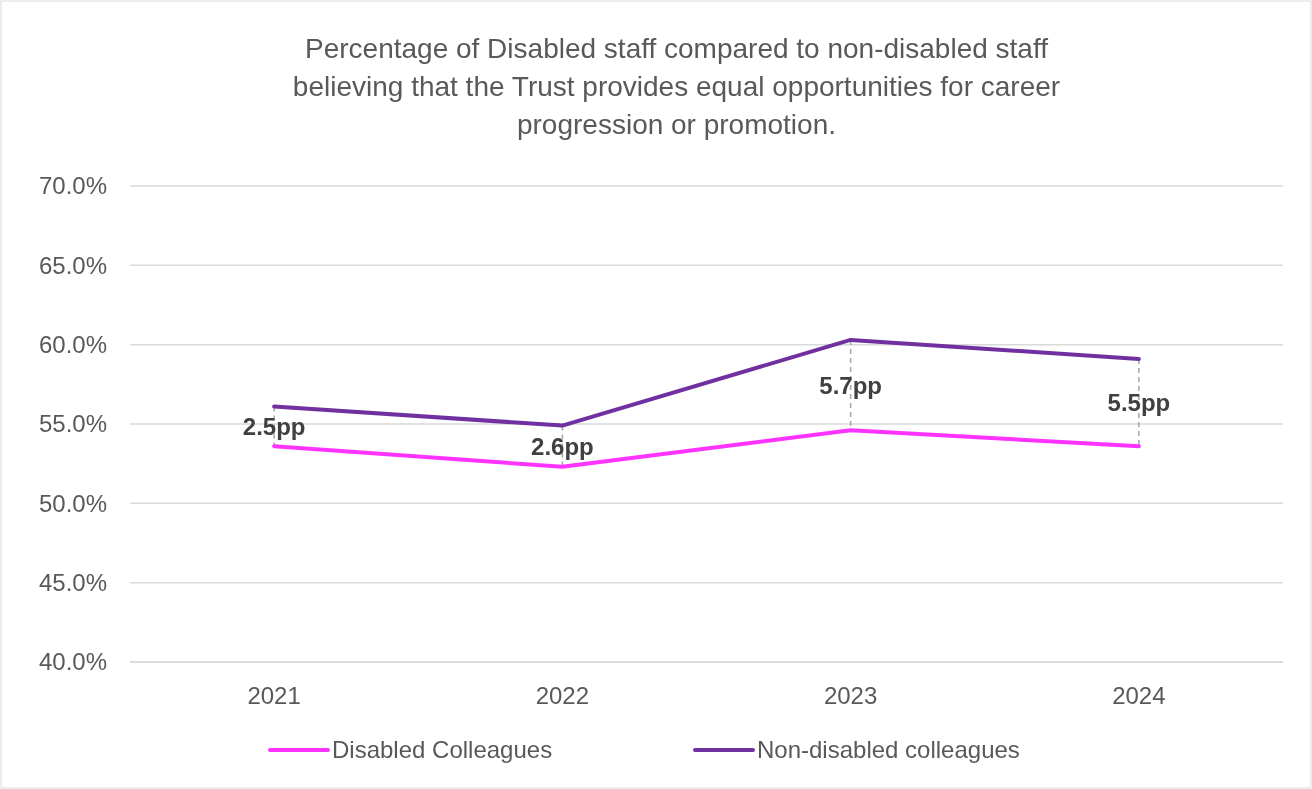  I want to click on x-tick-label: 2021, so click(274, 695).